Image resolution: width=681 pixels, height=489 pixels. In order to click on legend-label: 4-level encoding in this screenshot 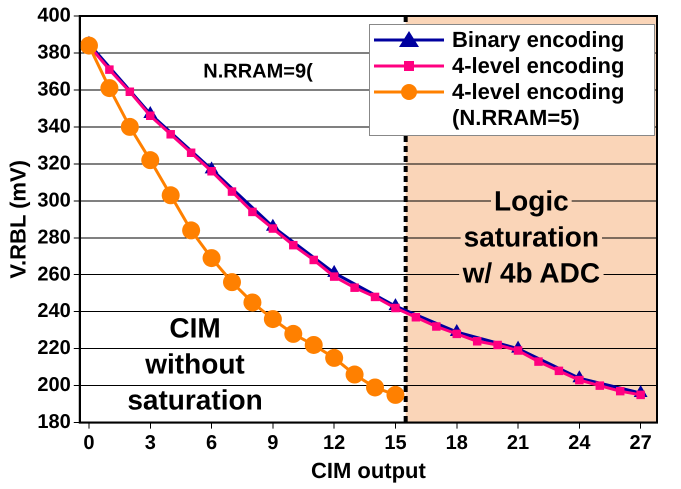, I will do `click(539, 66)`.